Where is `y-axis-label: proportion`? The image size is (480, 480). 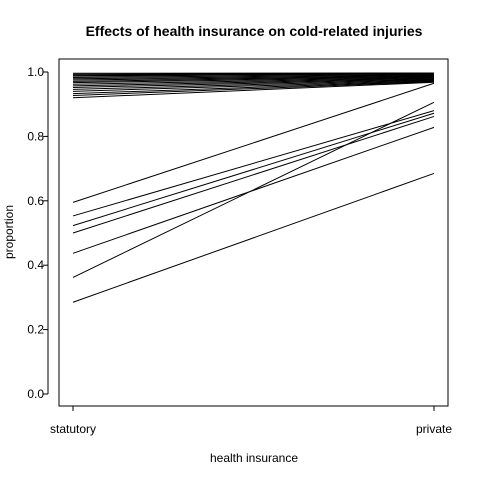
y-axis-label: proportion is located at coordinates (9, 232).